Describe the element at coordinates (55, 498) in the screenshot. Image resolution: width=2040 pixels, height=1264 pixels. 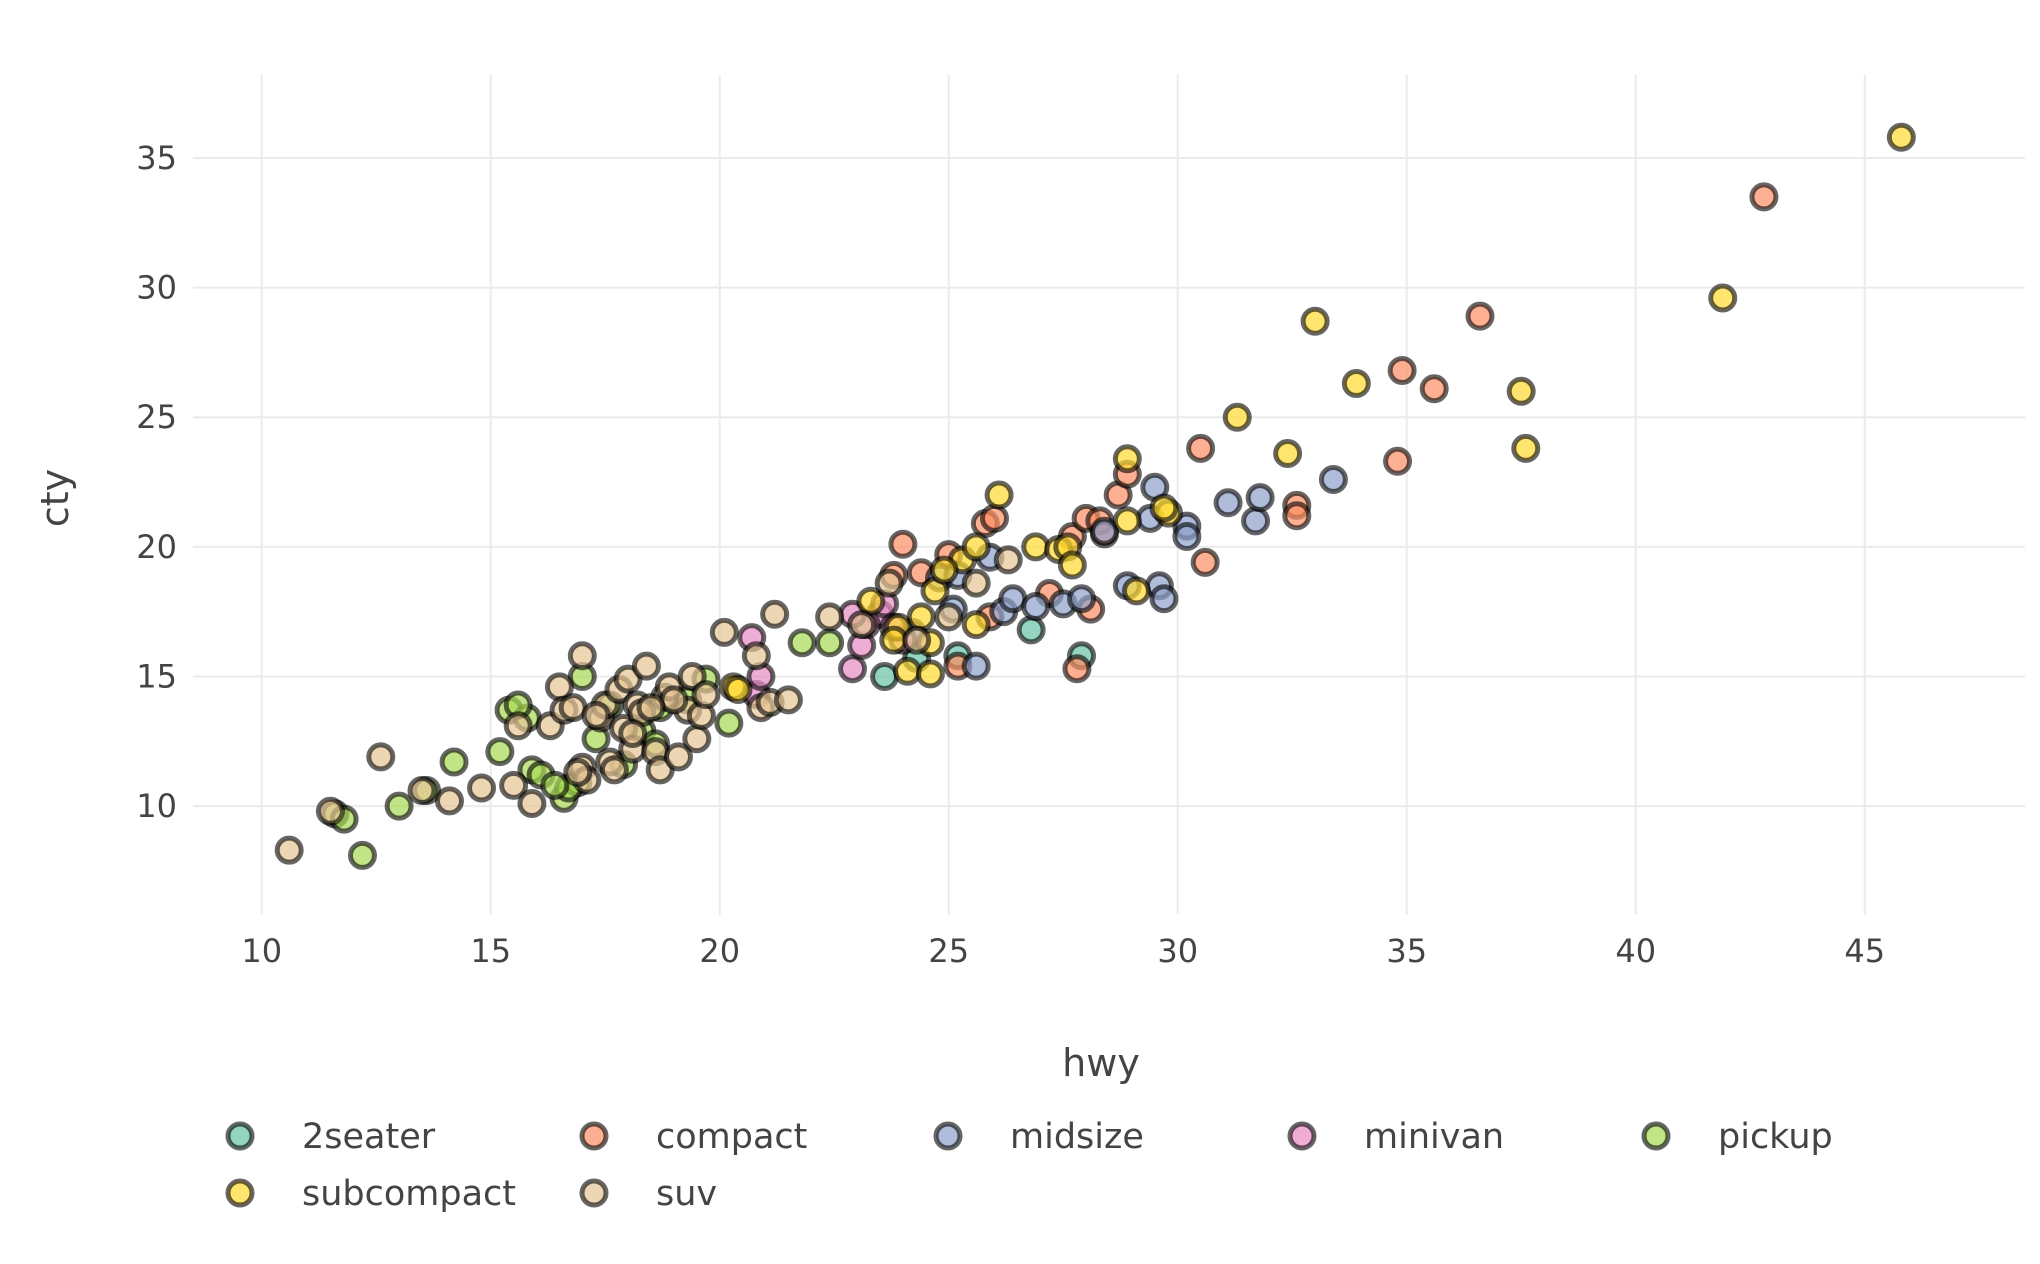
I see `y-axis-title: cty` at that location.